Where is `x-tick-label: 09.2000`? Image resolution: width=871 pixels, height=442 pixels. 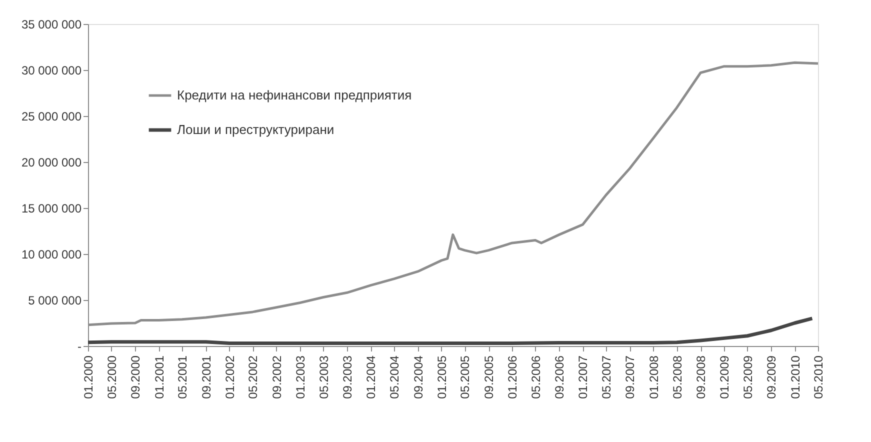 x-tick-label: 09.2000 is located at coordinates (135, 377).